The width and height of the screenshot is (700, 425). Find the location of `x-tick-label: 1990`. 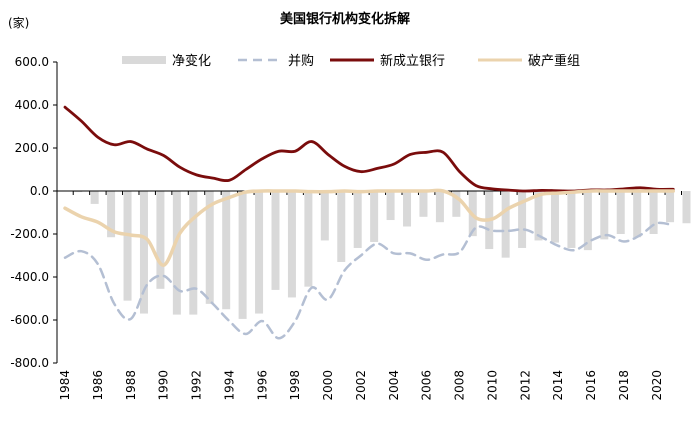

x-tick-label: 1990 is located at coordinates (164, 385).